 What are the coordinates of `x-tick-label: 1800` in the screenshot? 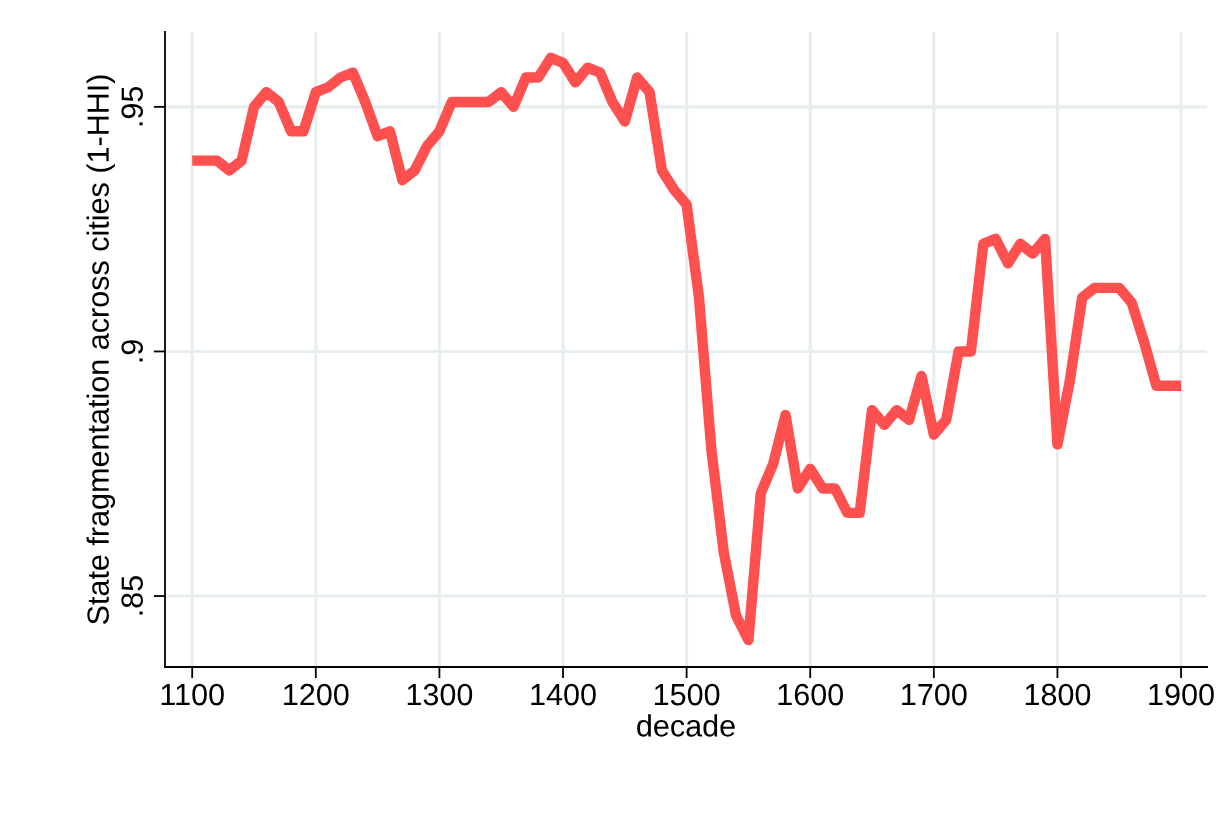 It's located at (1058, 694).